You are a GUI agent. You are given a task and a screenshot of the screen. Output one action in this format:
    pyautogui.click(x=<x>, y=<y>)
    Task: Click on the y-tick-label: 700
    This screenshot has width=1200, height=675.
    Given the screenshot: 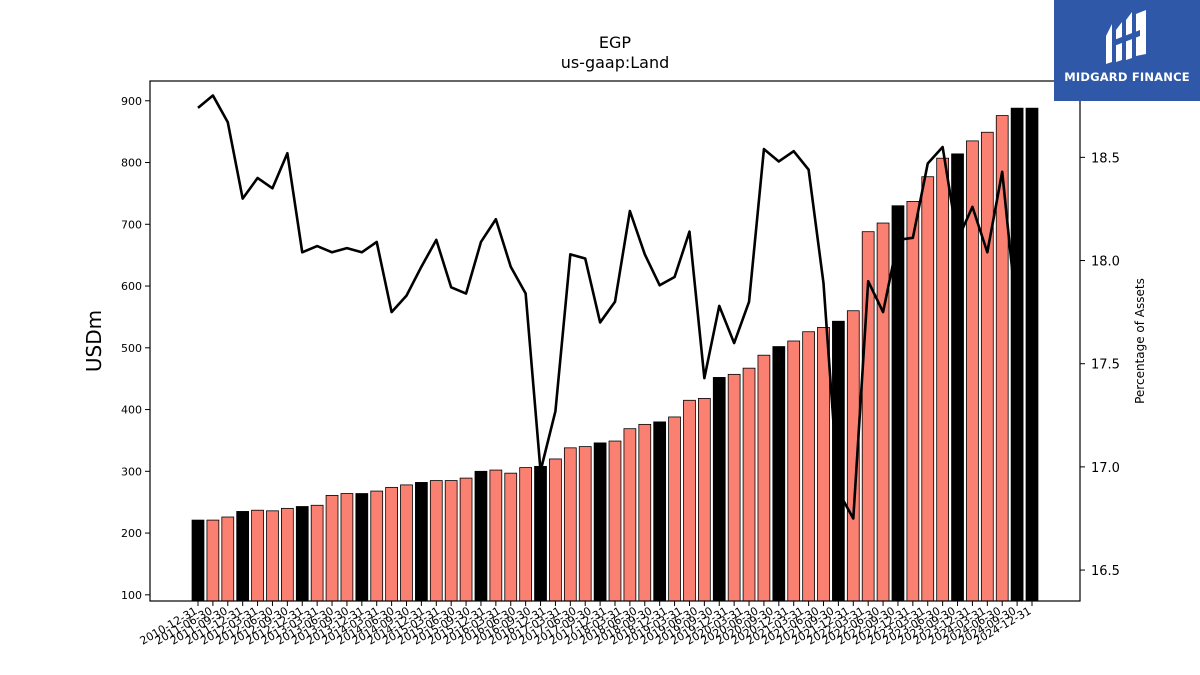 What is the action you would take?
    pyautogui.click(x=131, y=224)
    